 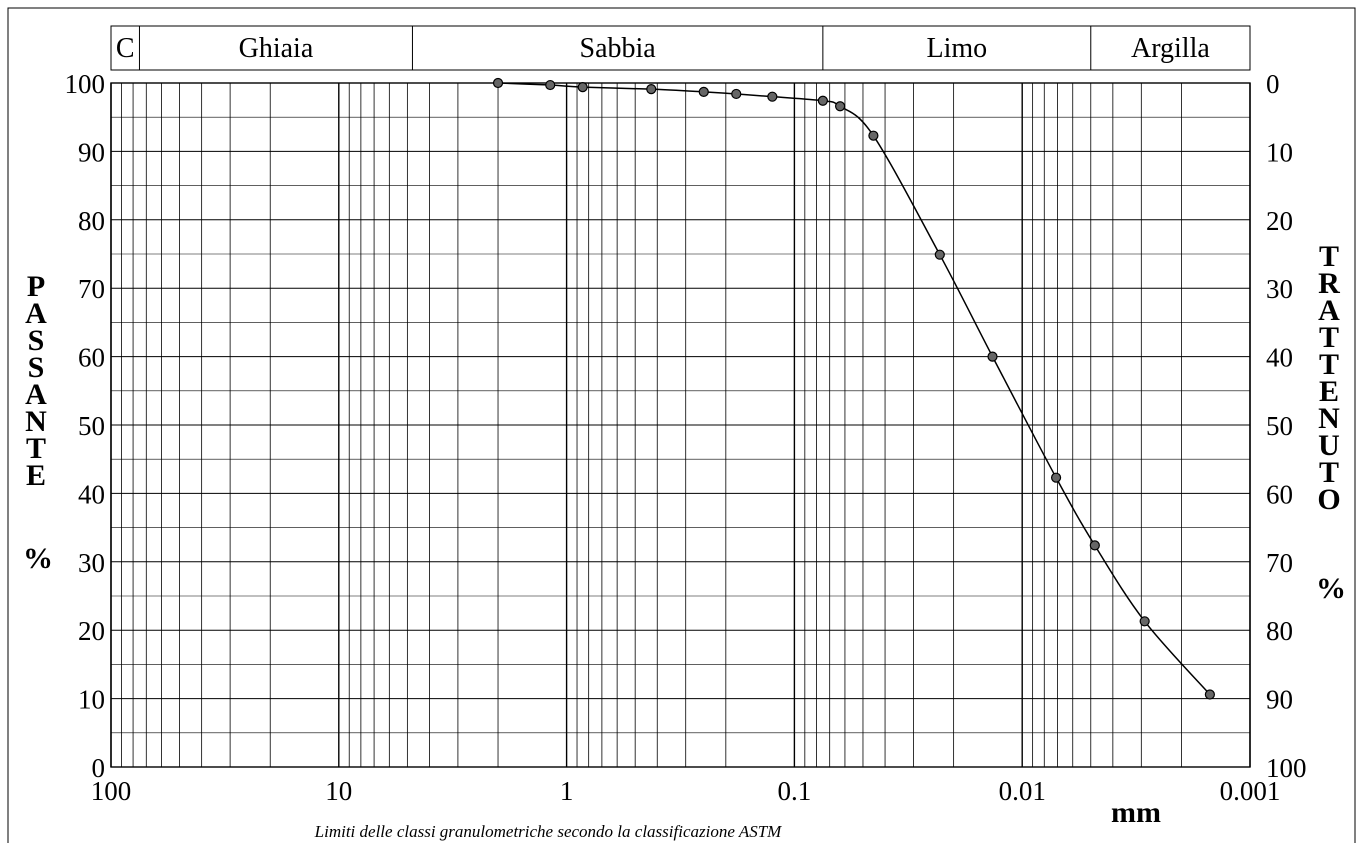 I want to click on y2-tick-label: 50, so click(x=1279, y=426).